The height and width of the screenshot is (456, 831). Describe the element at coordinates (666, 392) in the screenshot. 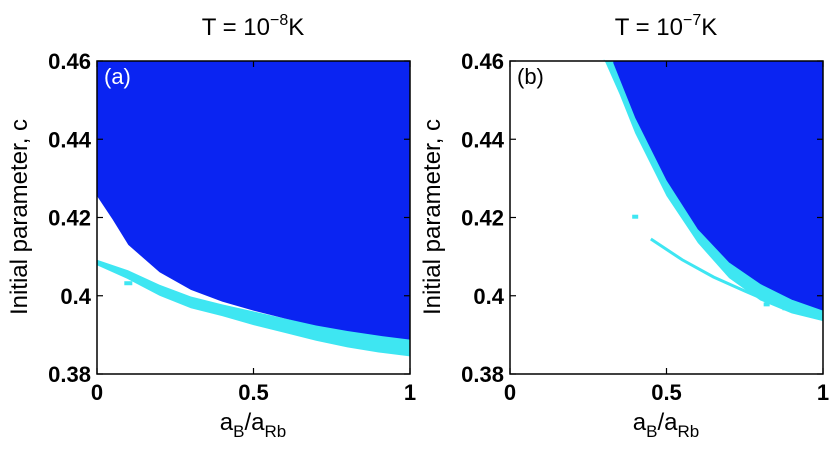

I see `panel-b-xtick-label: 0.5` at that location.